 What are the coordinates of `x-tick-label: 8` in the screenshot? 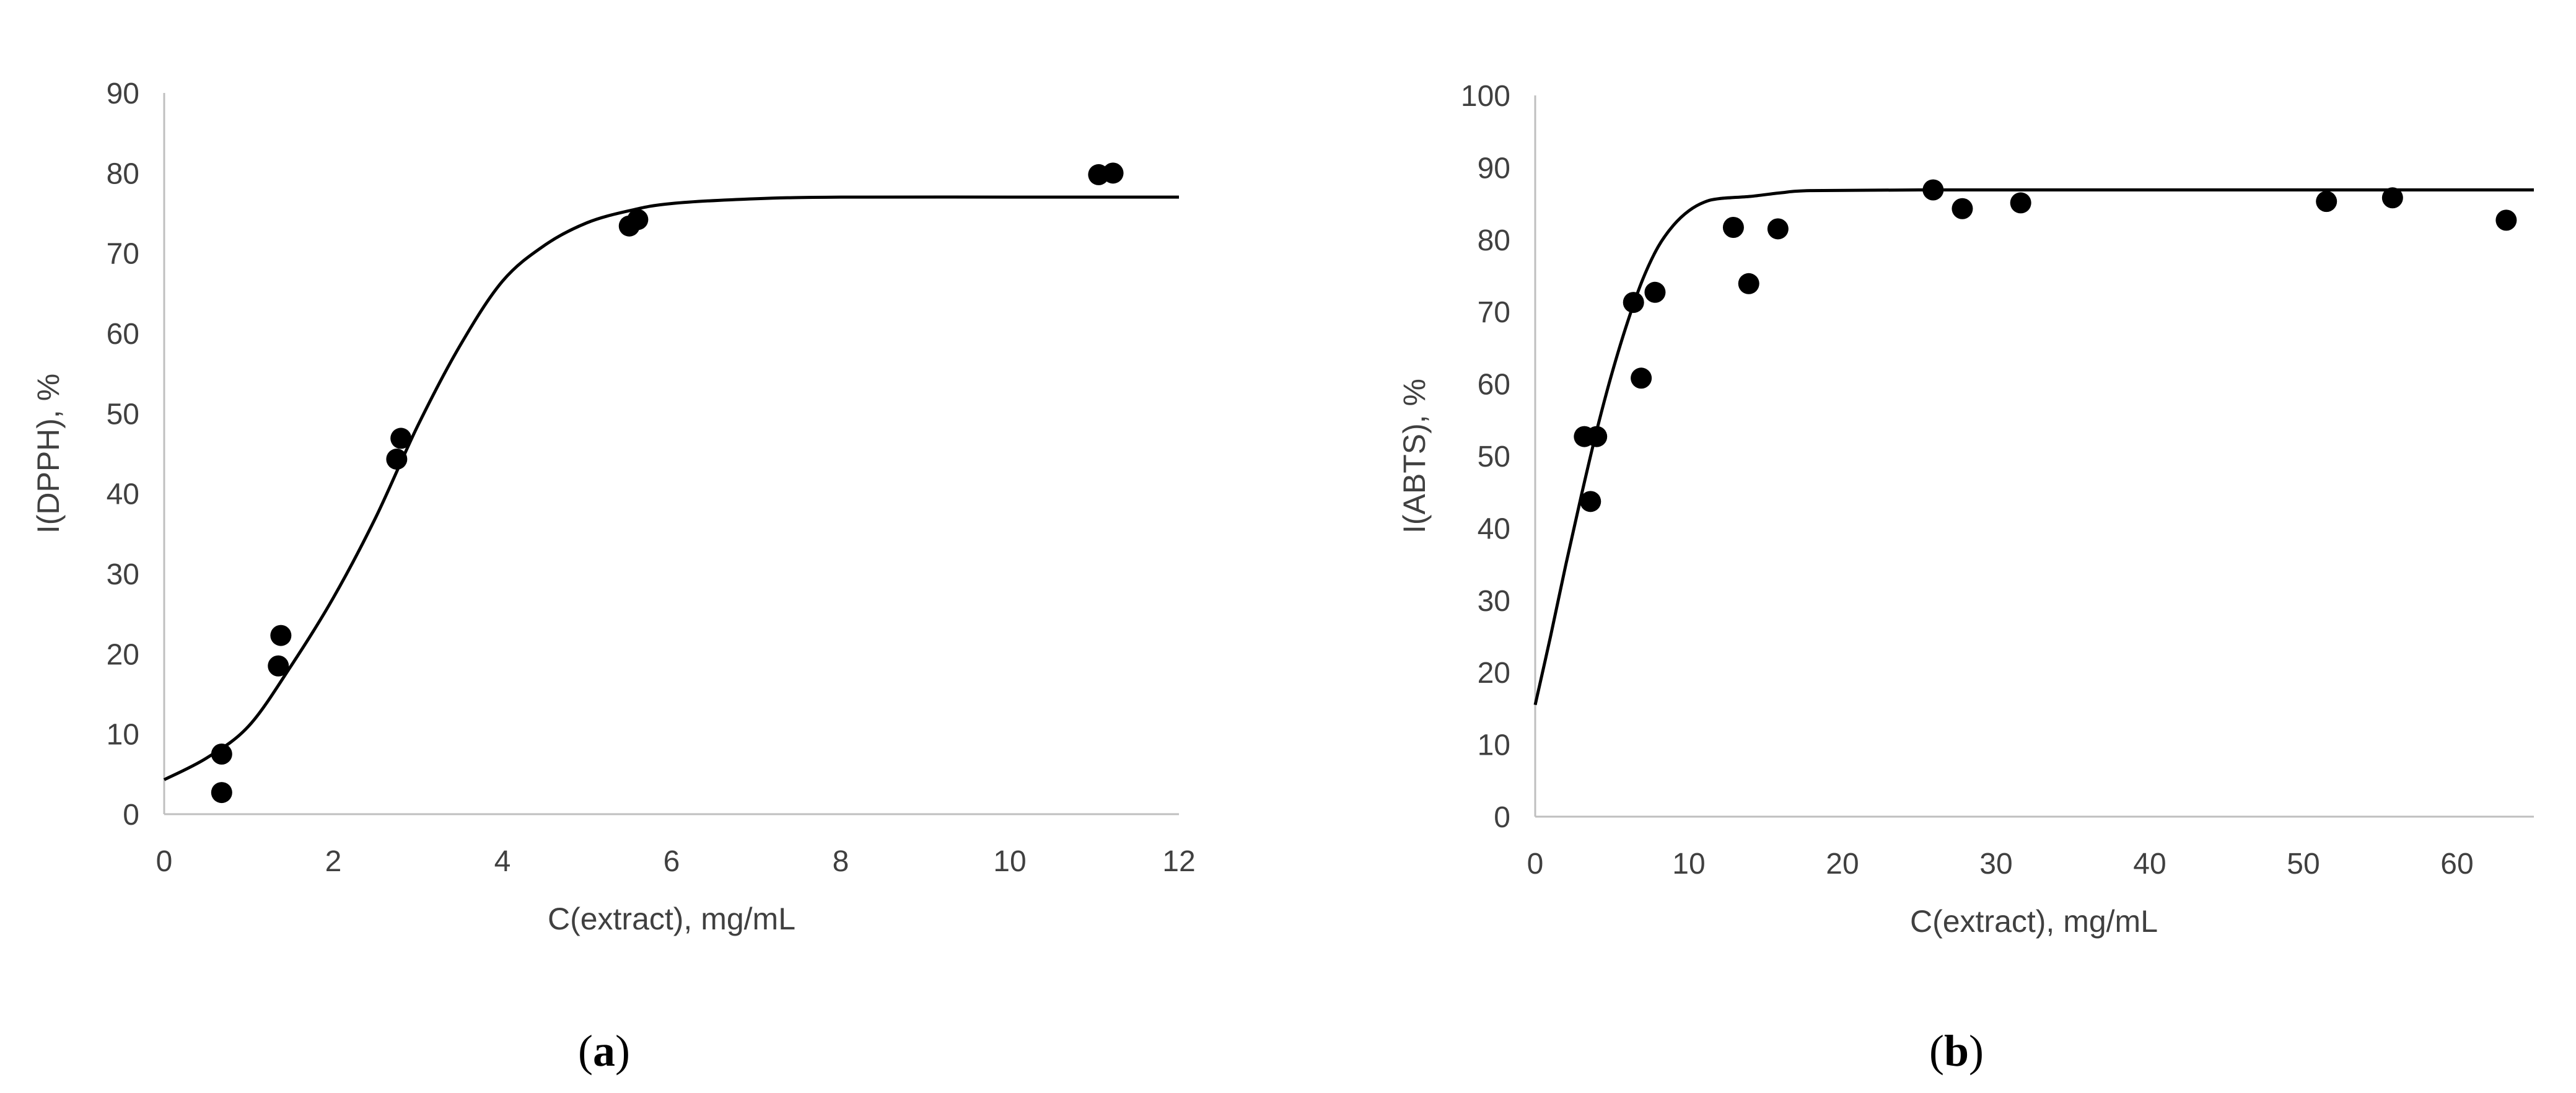 It's located at (841, 862).